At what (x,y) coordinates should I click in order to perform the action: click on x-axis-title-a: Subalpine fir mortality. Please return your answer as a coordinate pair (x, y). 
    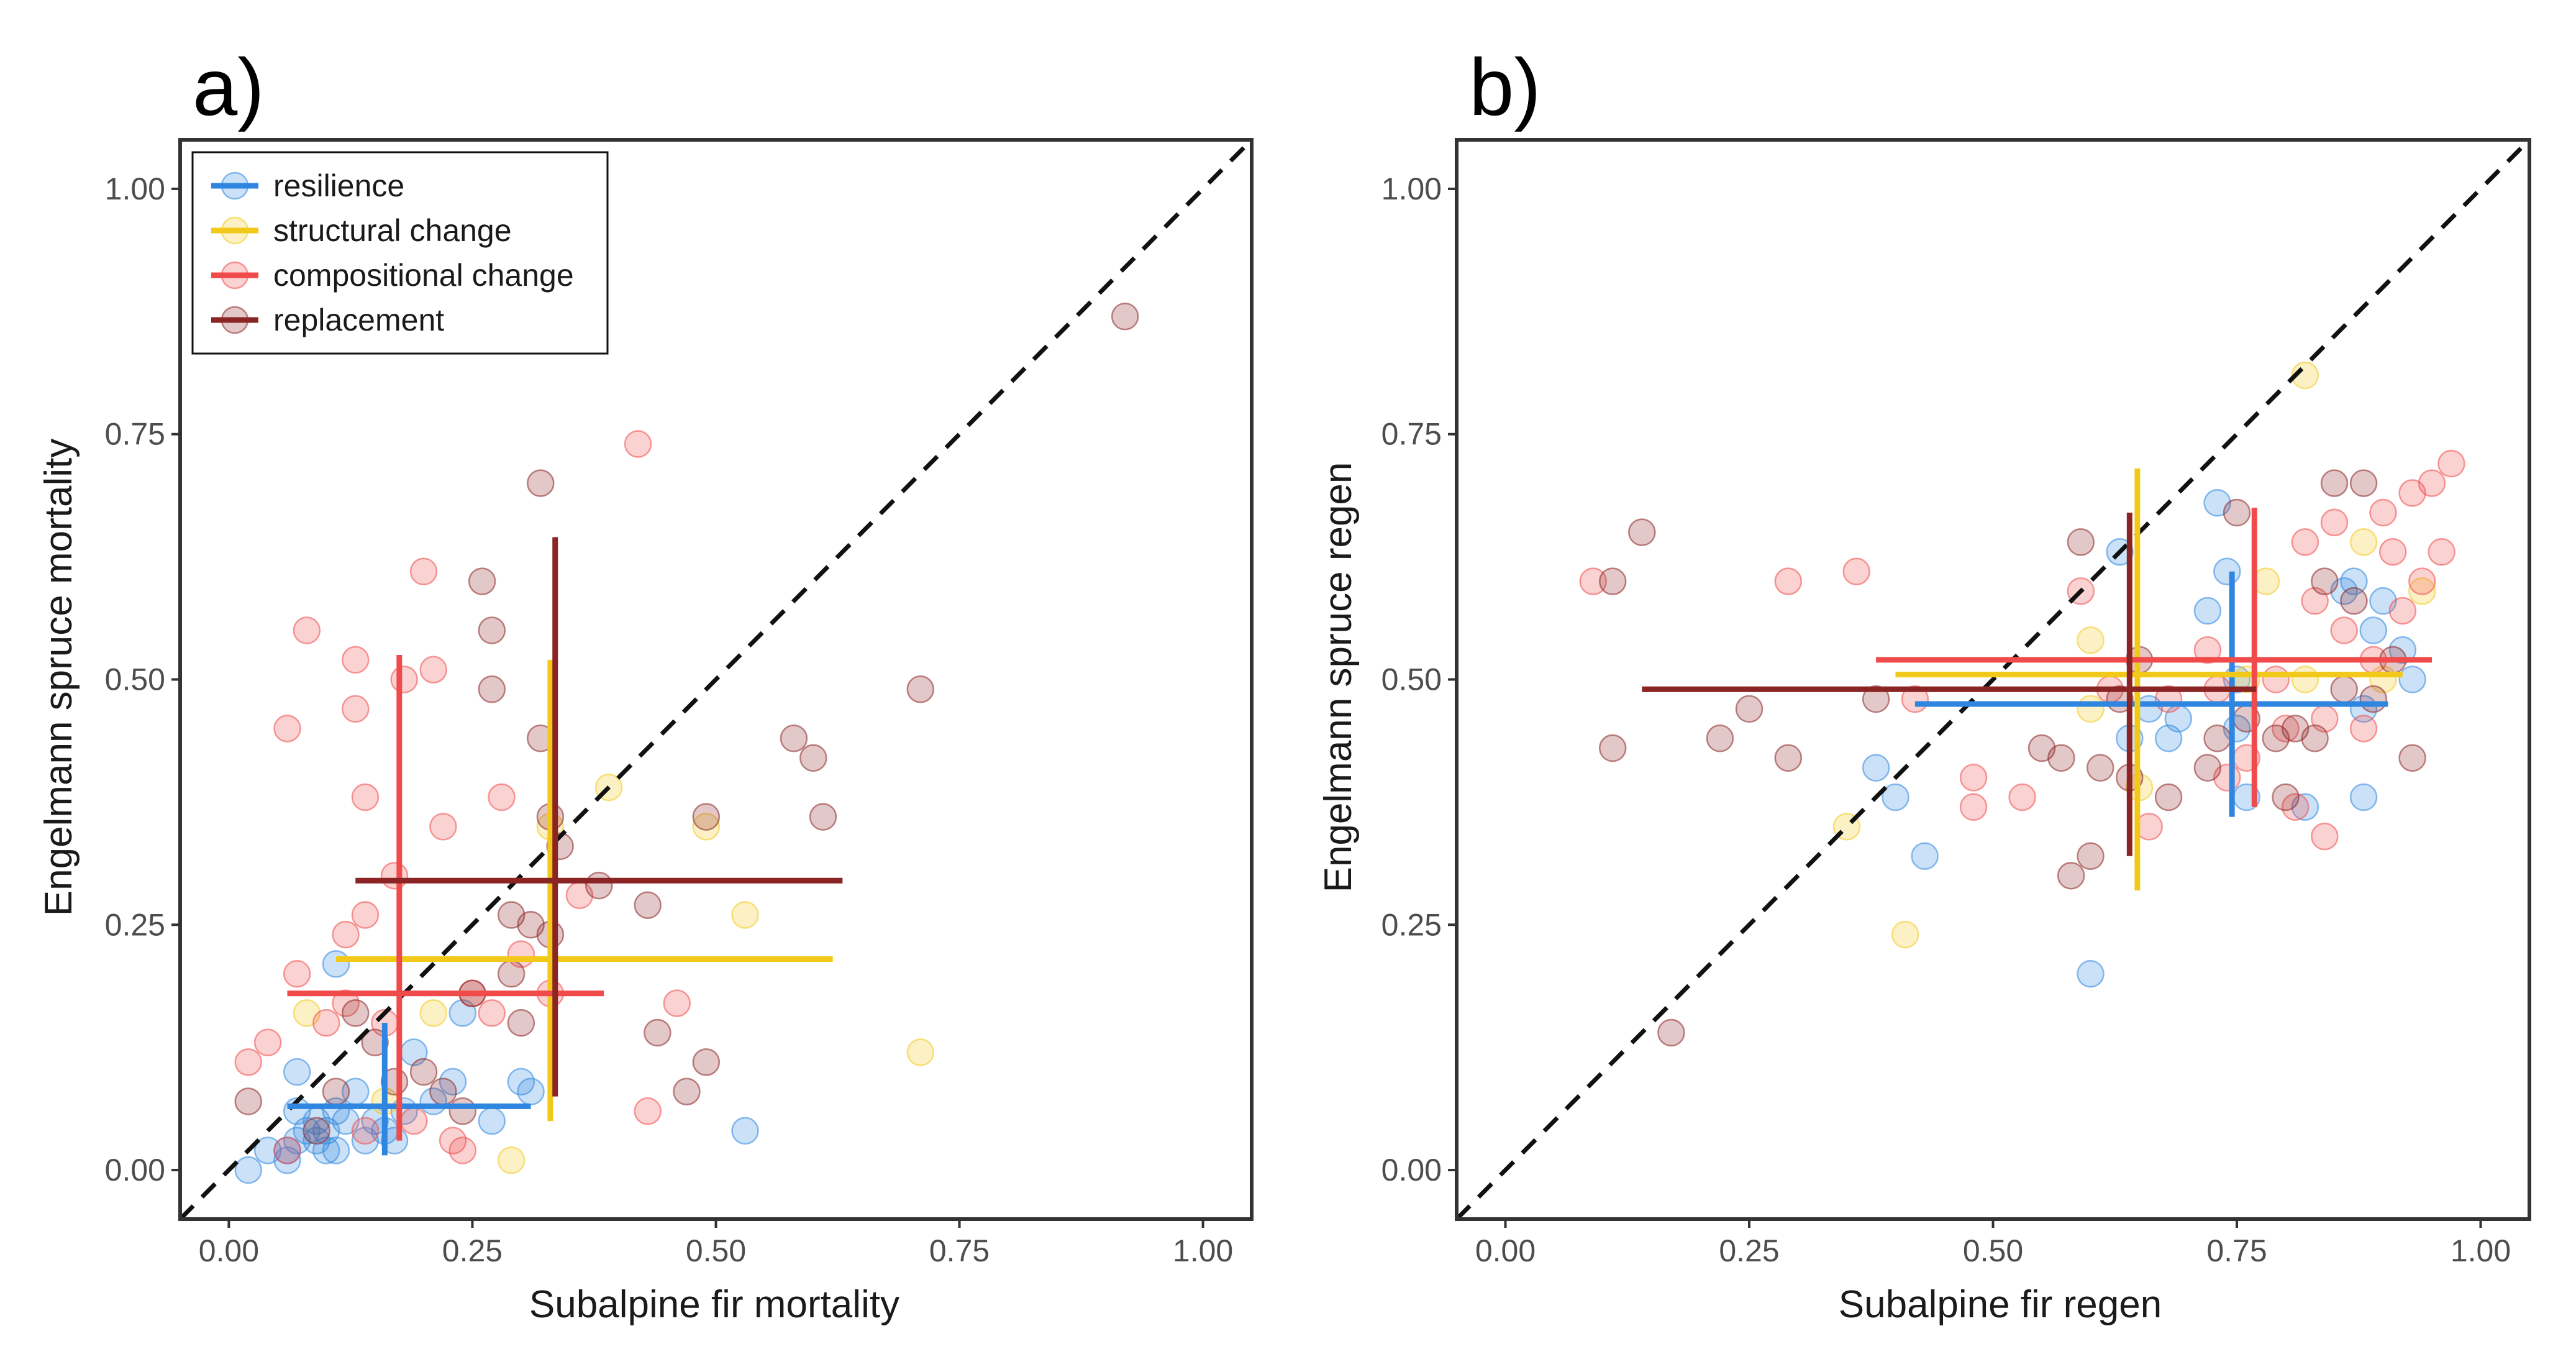
    Looking at the image, I should click on (714, 1304).